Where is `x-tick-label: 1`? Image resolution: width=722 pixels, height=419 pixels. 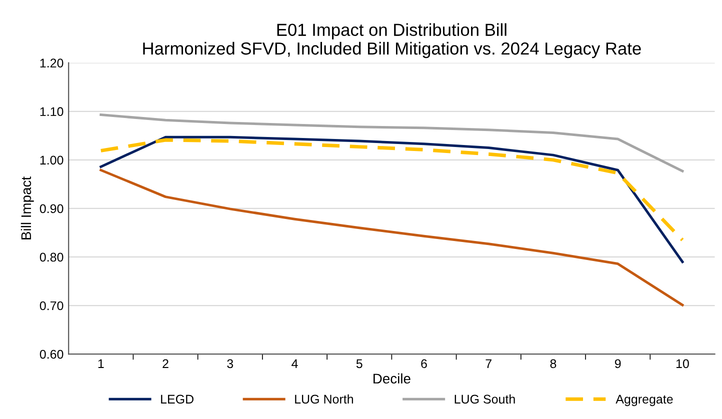 x-tick-label: 1 is located at coordinates (101, 363).